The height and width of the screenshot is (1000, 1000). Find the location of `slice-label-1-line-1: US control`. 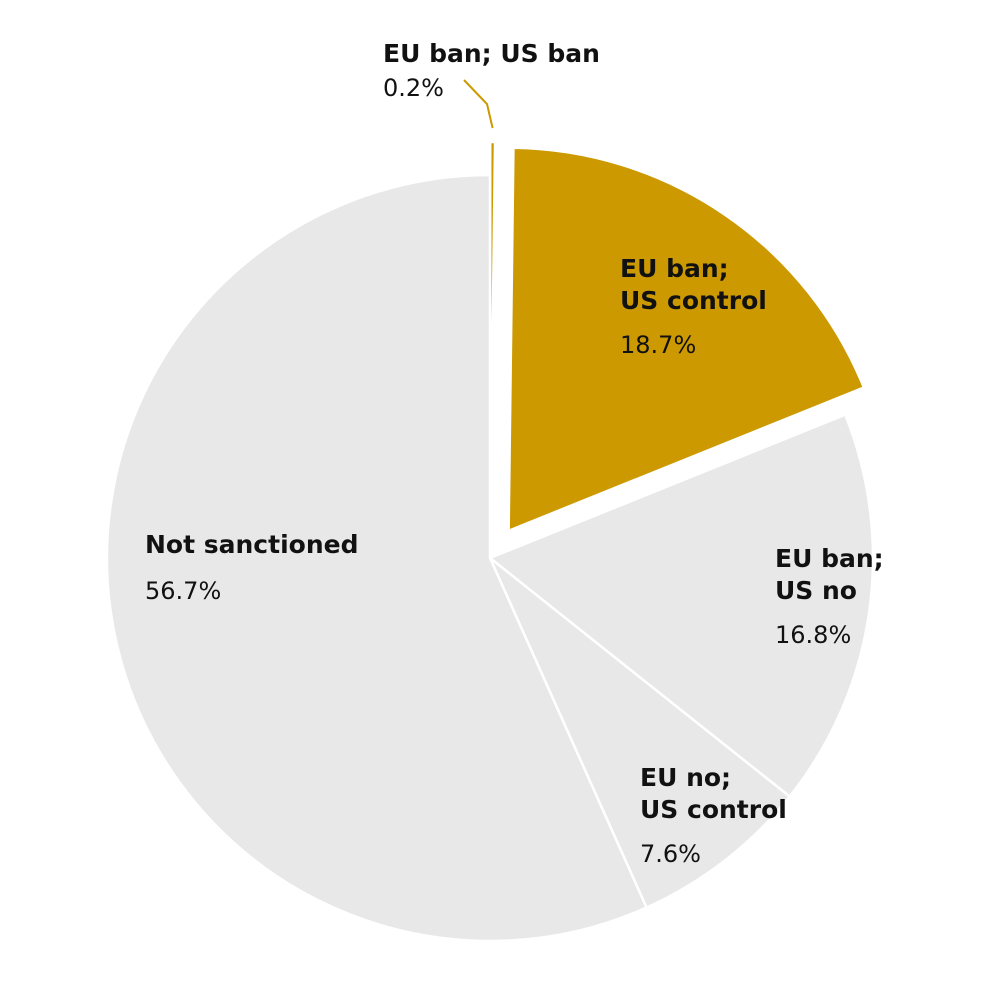

slice-label-1-line-1: US control is located at coordinates (693, 300).